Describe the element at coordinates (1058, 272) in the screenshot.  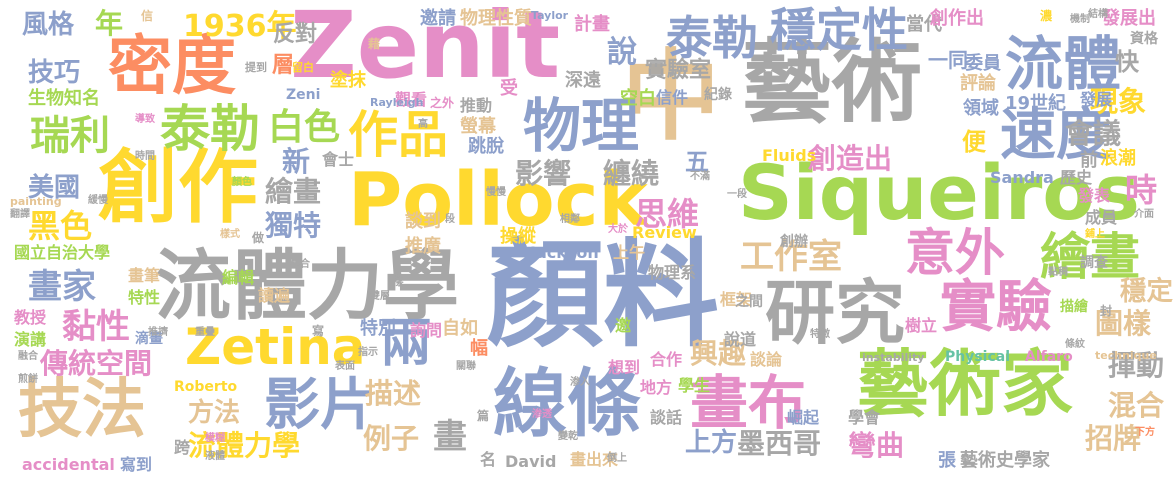
I see `word-nianchou: 黏稠` at that location.